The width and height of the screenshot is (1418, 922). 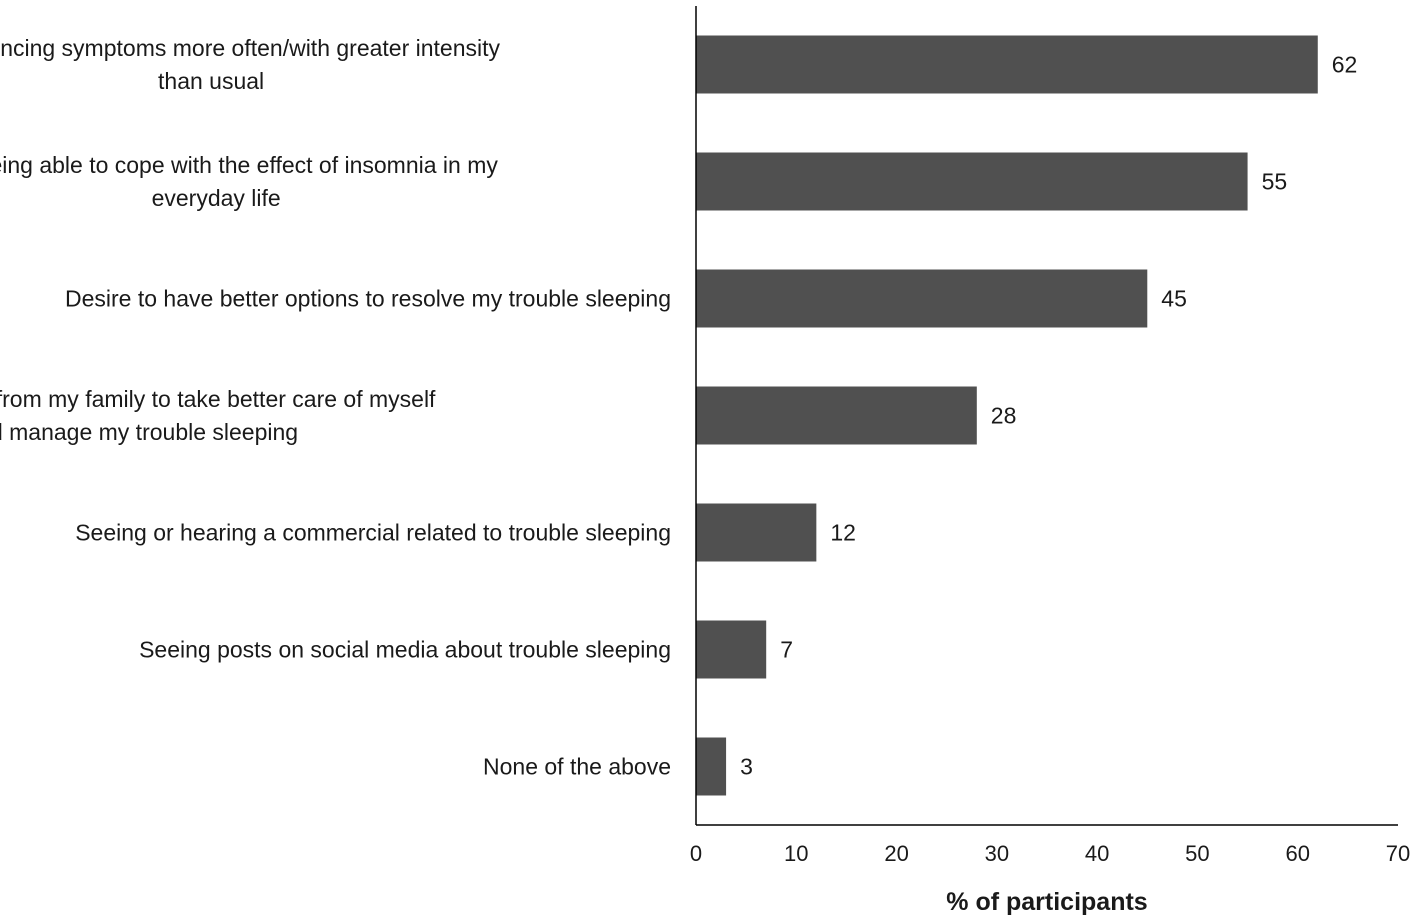 What do you see at coordinates (997, 853) in the screenshot?
I see `x-tick-label-30: 30` at bounding box center [997, 853].